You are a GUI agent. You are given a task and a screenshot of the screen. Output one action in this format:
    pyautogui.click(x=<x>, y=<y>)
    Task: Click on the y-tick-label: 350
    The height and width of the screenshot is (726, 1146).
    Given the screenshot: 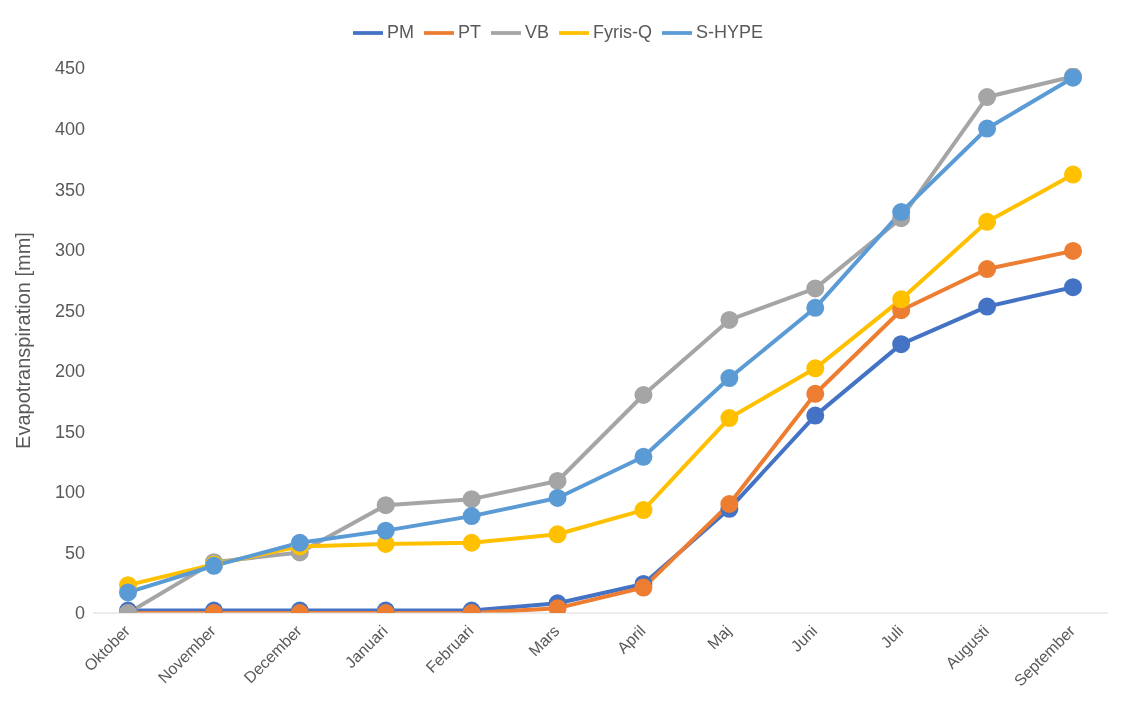 What is the action you would take?
    pyautogui.click(x=69, y=189)
    